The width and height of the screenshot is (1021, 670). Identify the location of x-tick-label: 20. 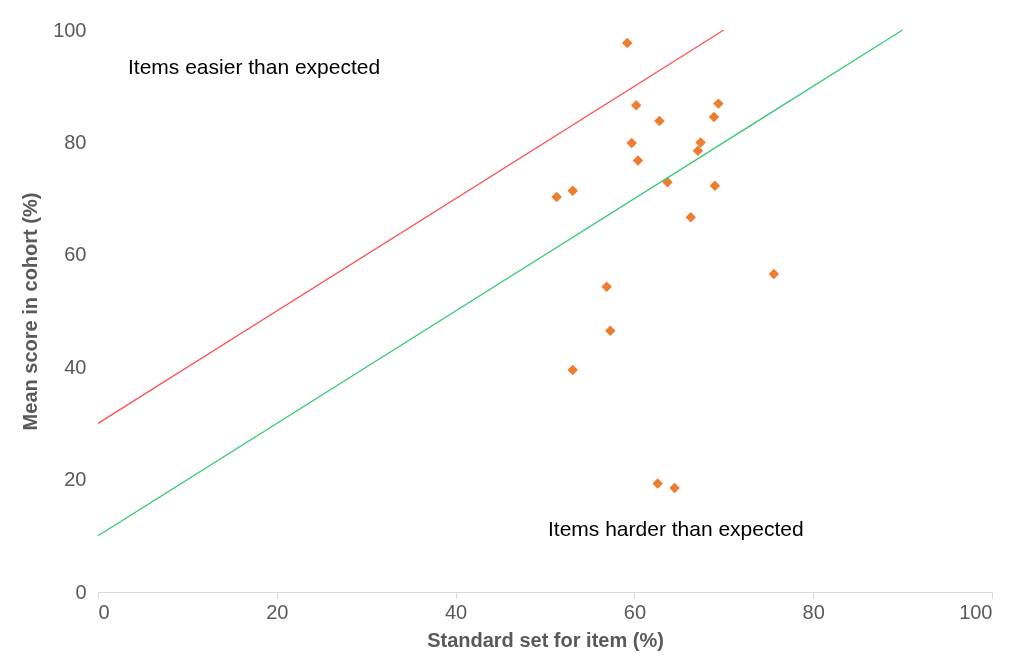
(277, 611).